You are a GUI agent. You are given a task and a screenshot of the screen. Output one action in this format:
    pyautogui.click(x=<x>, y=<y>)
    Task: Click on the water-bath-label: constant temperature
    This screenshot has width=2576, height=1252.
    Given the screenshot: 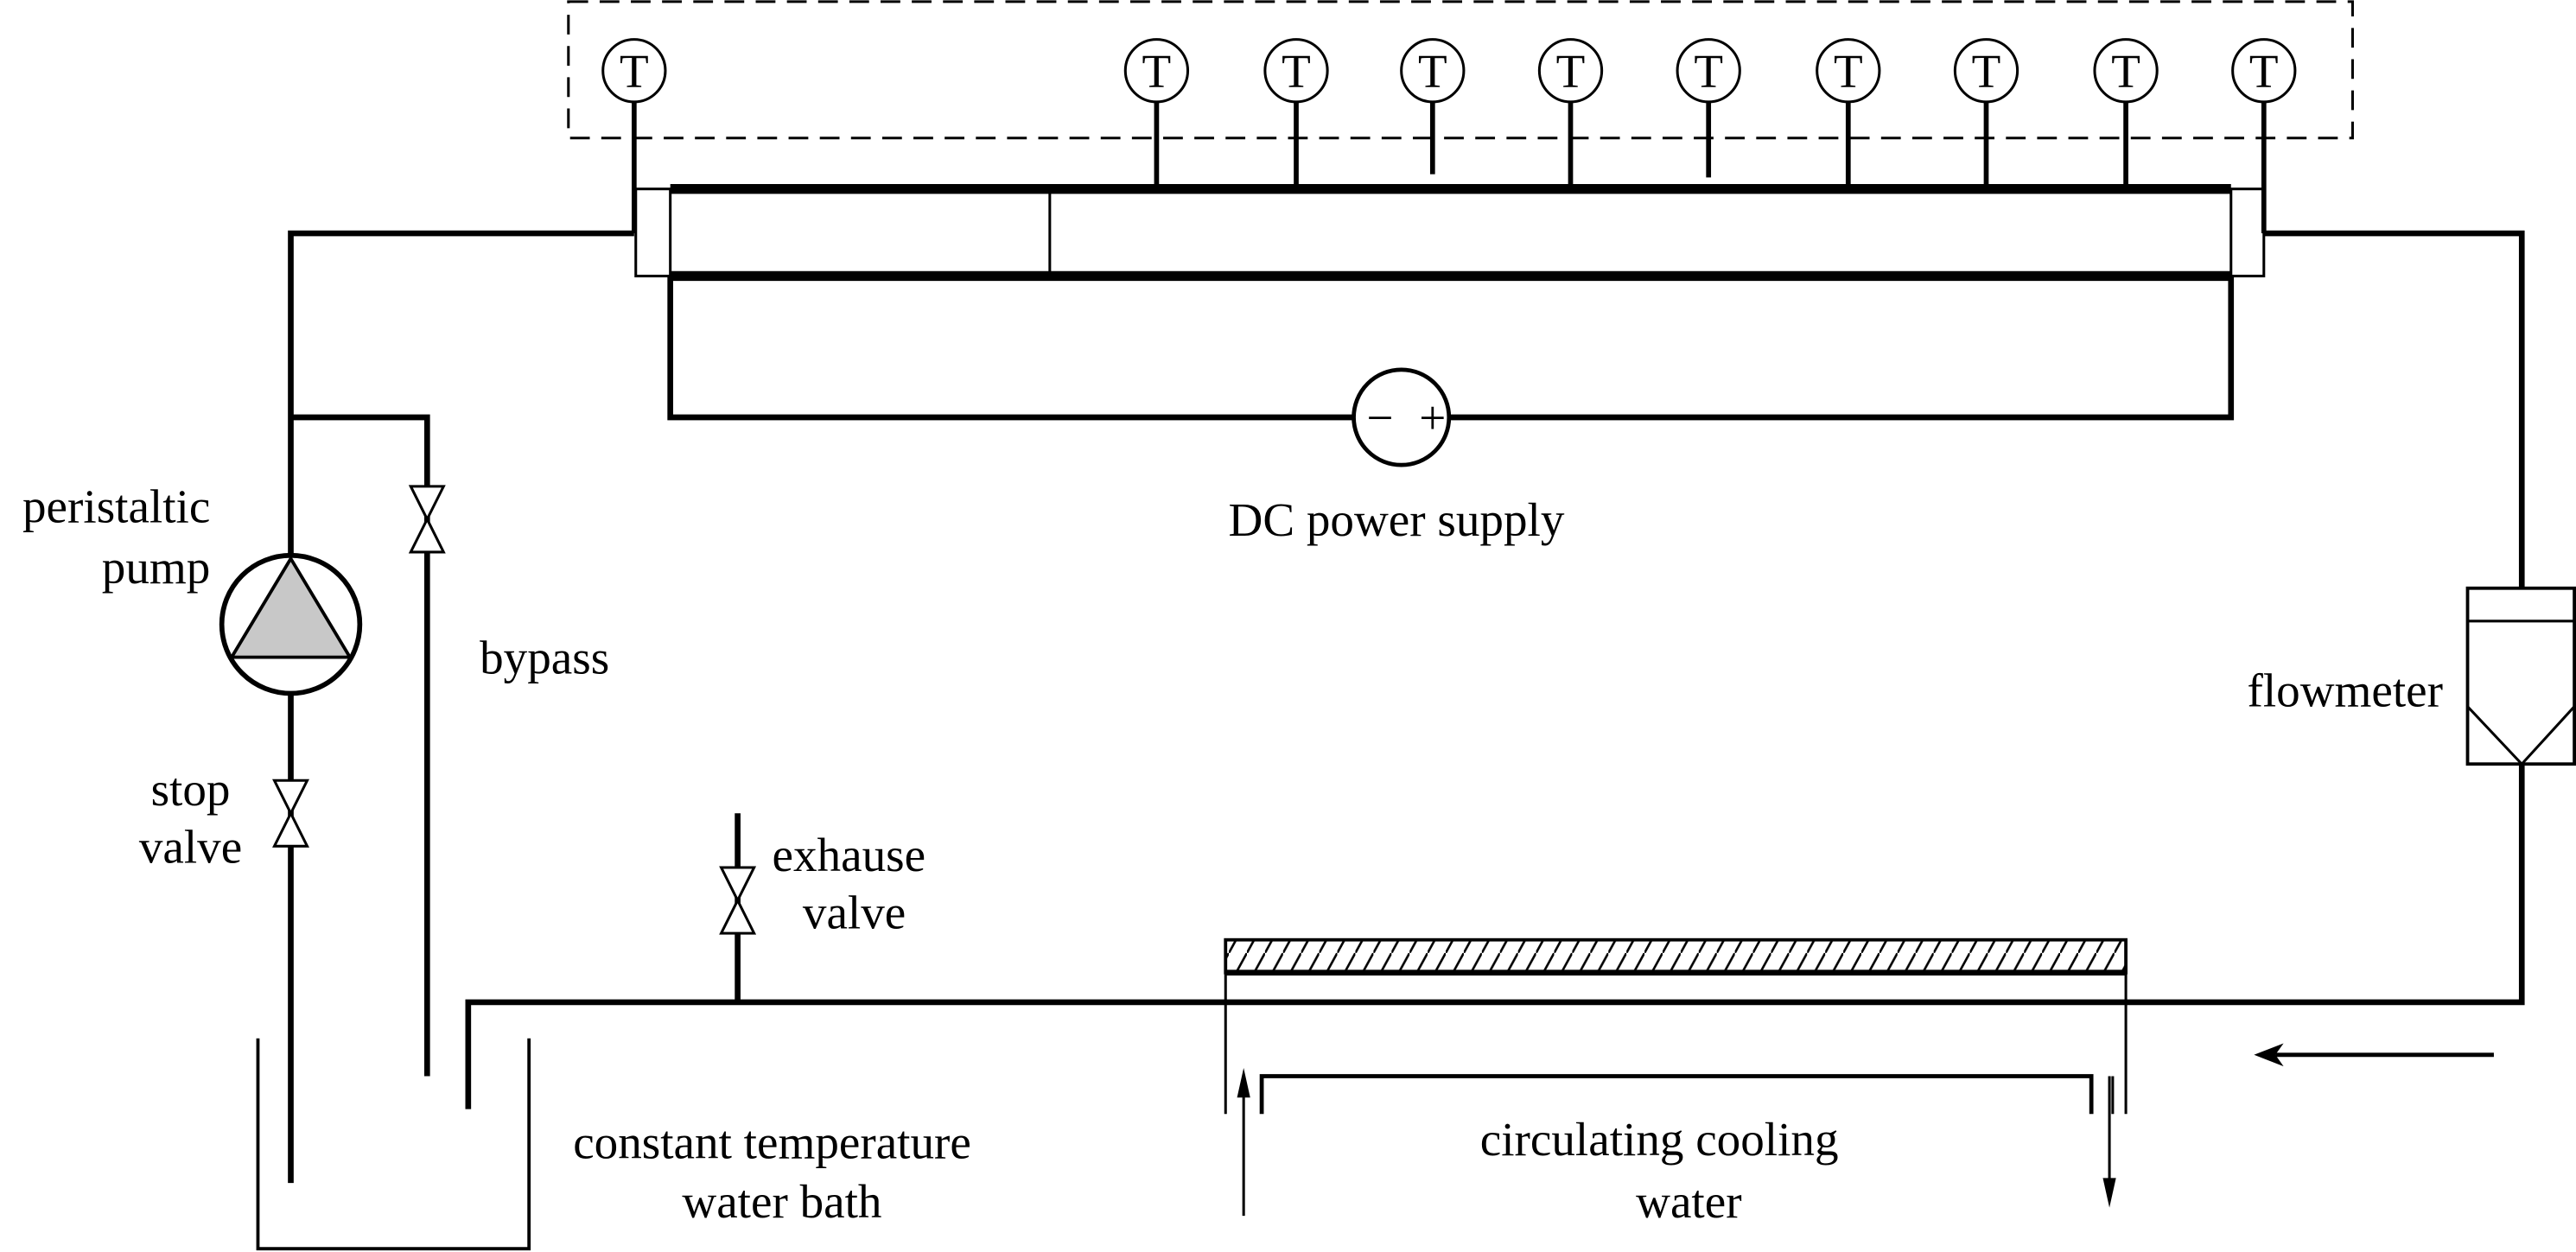 What is the action you would take?
    pyautogui.click(x=772, y=1142)
    